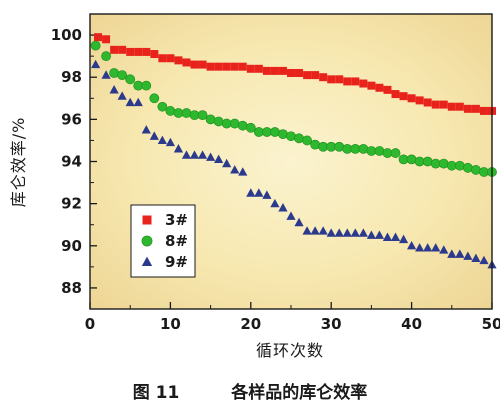 Image resolution: width=500 pixels, height=410 pixels. I want to click on y-tick-label: 98, so click(71, 77).